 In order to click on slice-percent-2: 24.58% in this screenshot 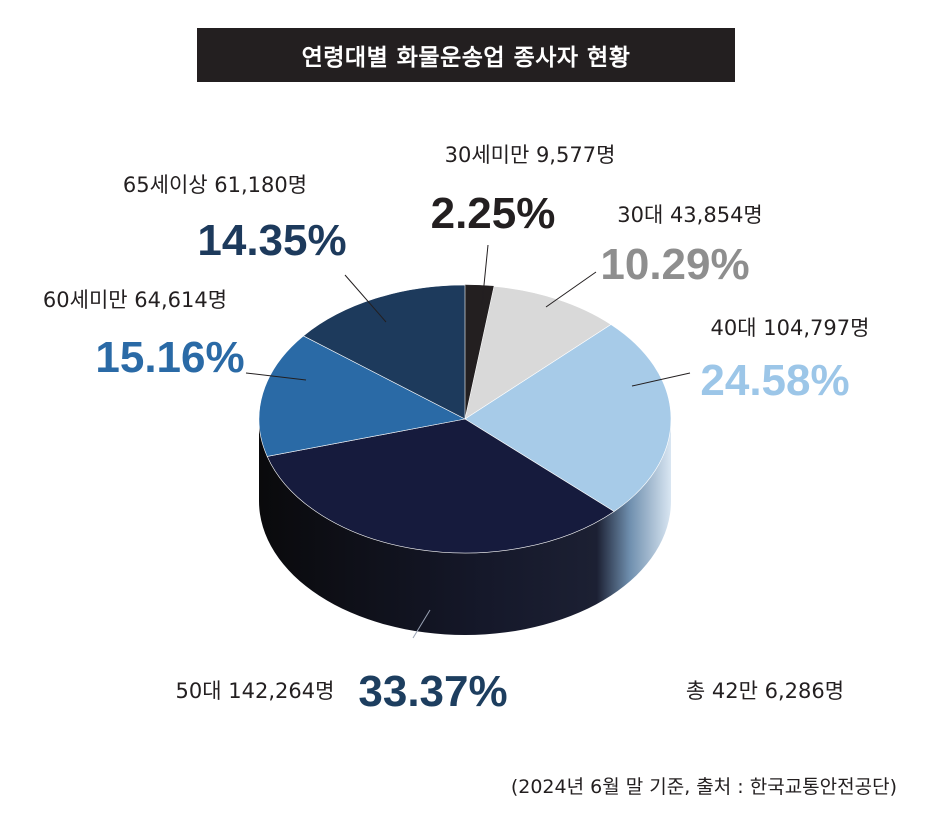, I will do `click(774, 380)`.